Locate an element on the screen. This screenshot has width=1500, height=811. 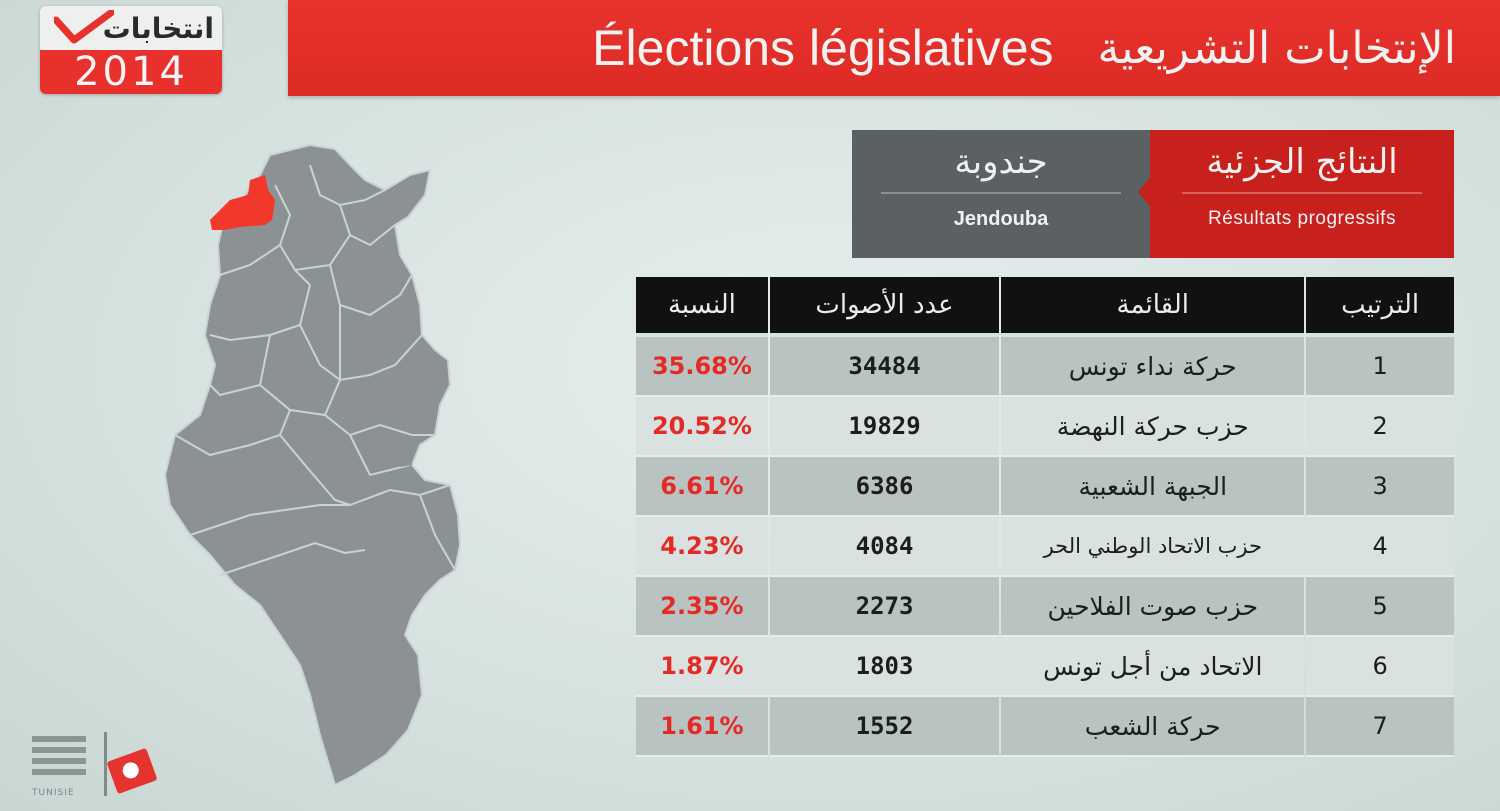
table-row: 6.61% 6386 الجبهة الشعبية 3 is located at coordinates (1045, 487).